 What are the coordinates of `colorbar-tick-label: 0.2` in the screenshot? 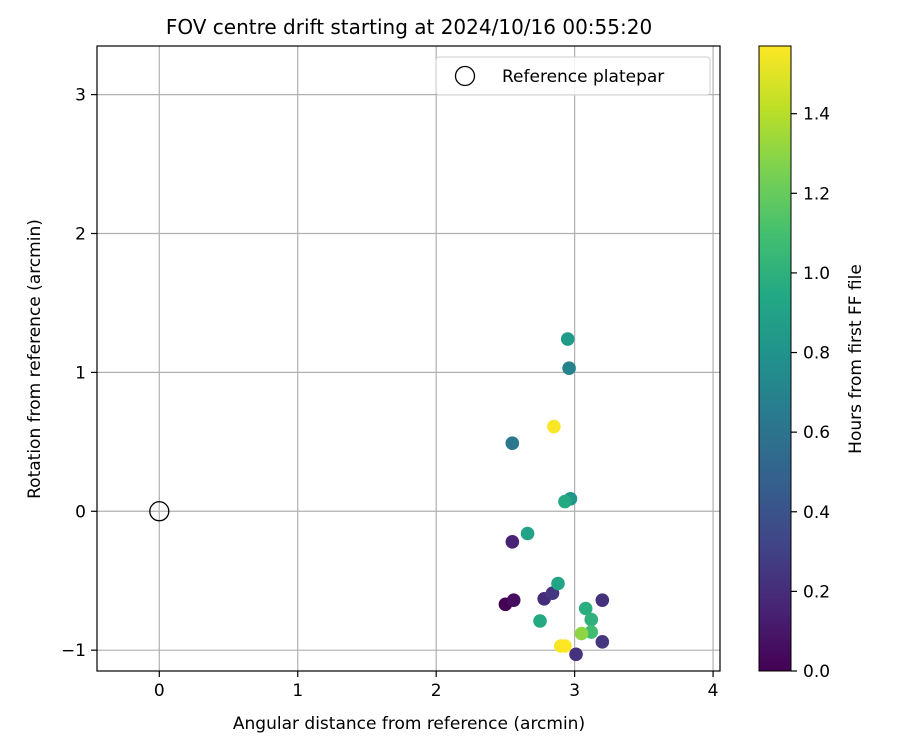 It's located at (816, 592).